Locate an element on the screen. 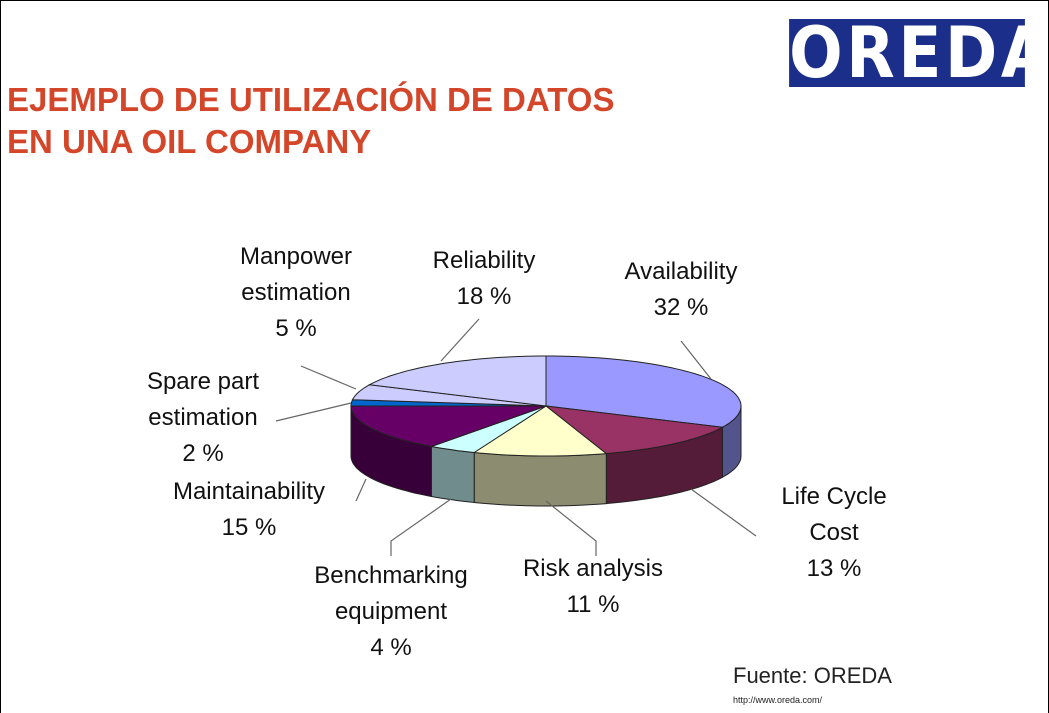 The image size is (1049, 713). slice-label: Spare part estimation 2 % is located at coordinates (203, 418).